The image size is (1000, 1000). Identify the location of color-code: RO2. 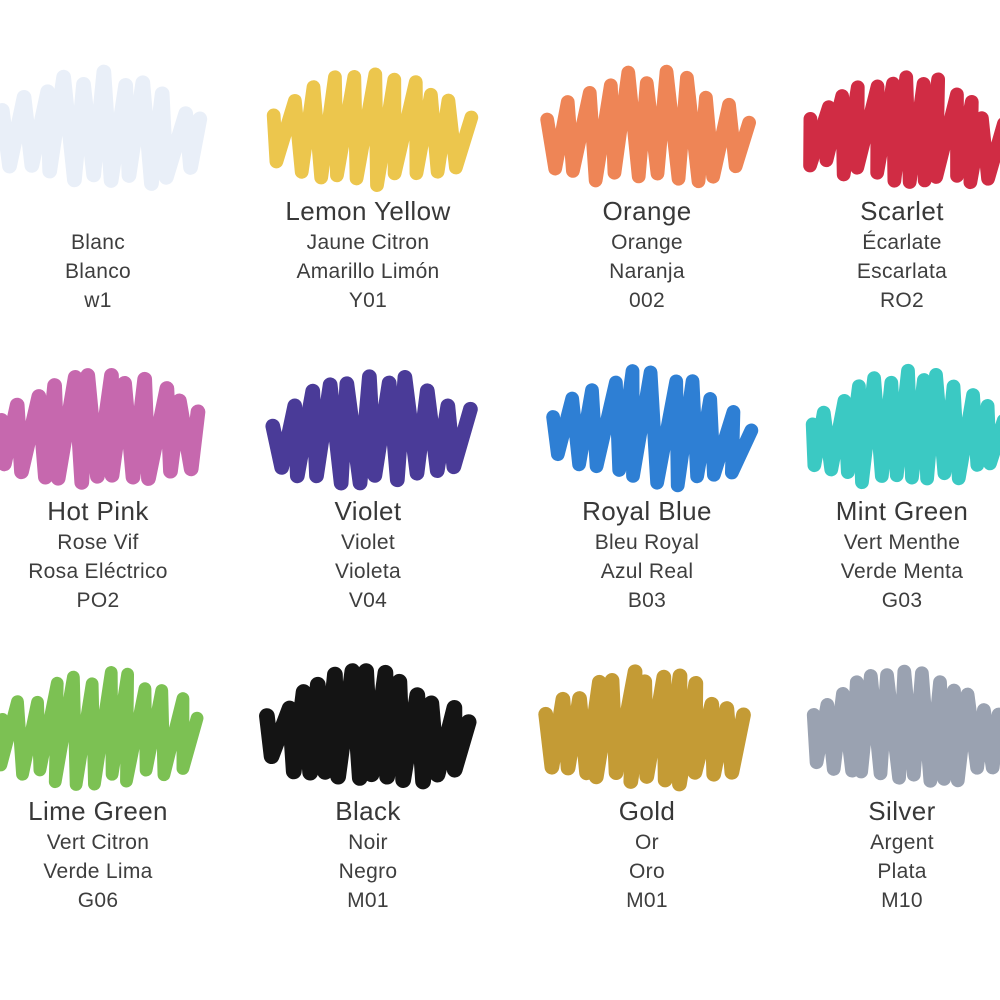
(902, 300).